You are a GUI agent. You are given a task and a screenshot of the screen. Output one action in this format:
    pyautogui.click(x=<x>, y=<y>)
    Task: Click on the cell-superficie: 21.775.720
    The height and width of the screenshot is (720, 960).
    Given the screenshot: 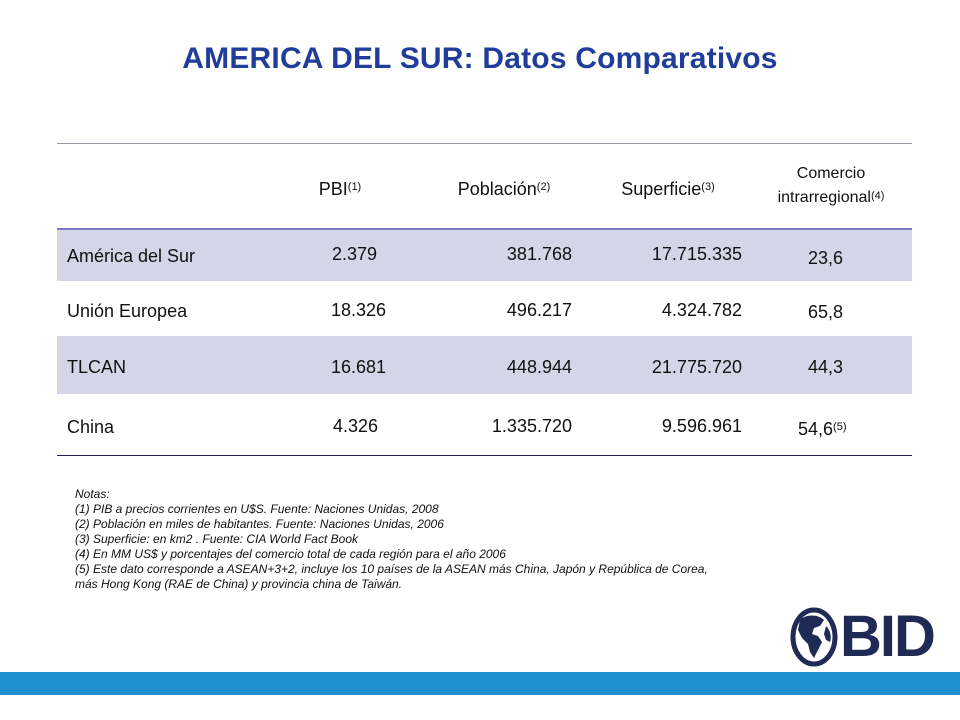 What is the action you would take?
    pyautogui.click(x=696, y=367)
    